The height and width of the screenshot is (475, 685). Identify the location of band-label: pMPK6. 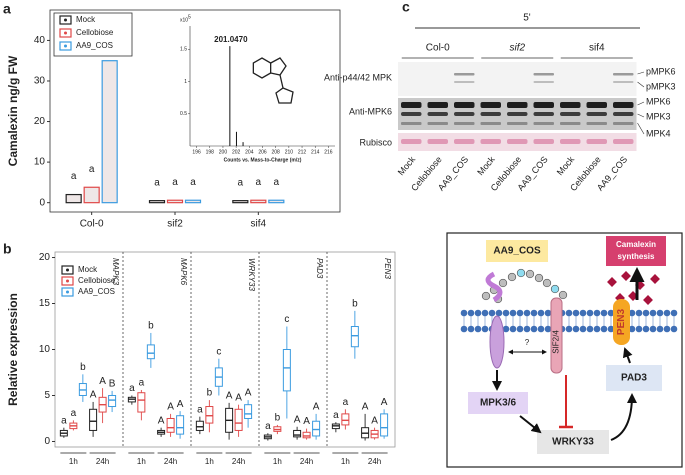
(661, 71).